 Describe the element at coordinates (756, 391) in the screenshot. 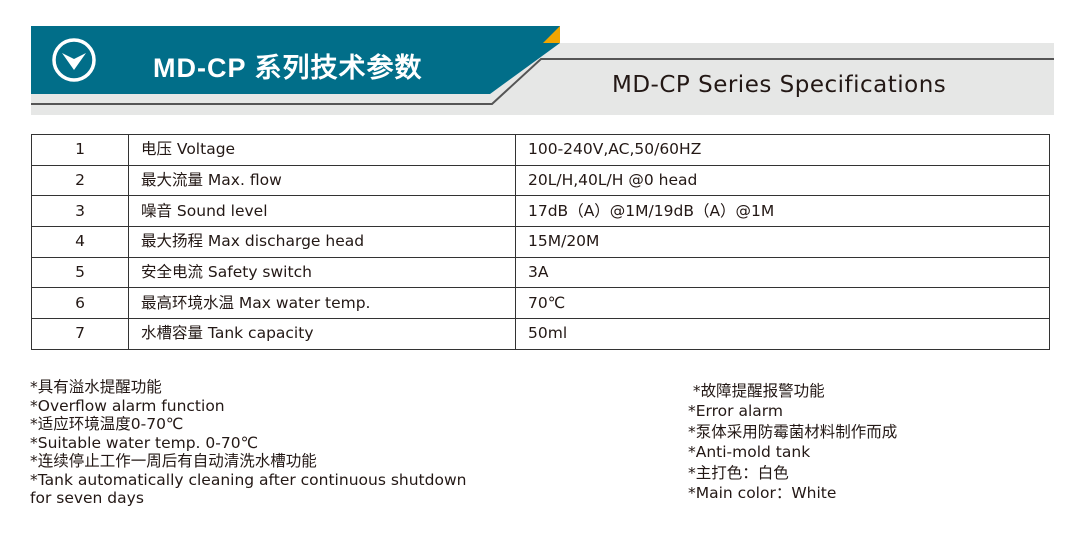

I see `note-line: *故障提醒报警功能` at that location.